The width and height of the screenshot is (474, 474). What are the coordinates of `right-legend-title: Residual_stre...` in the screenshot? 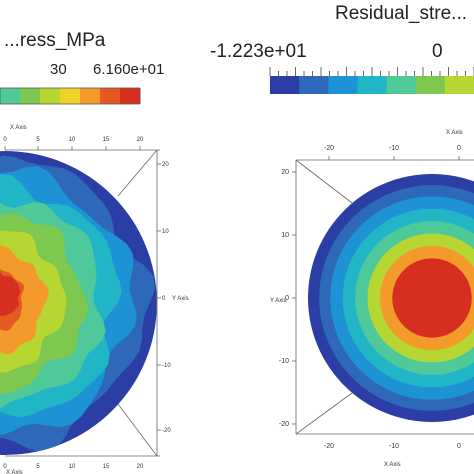 It's located at (401, 13).